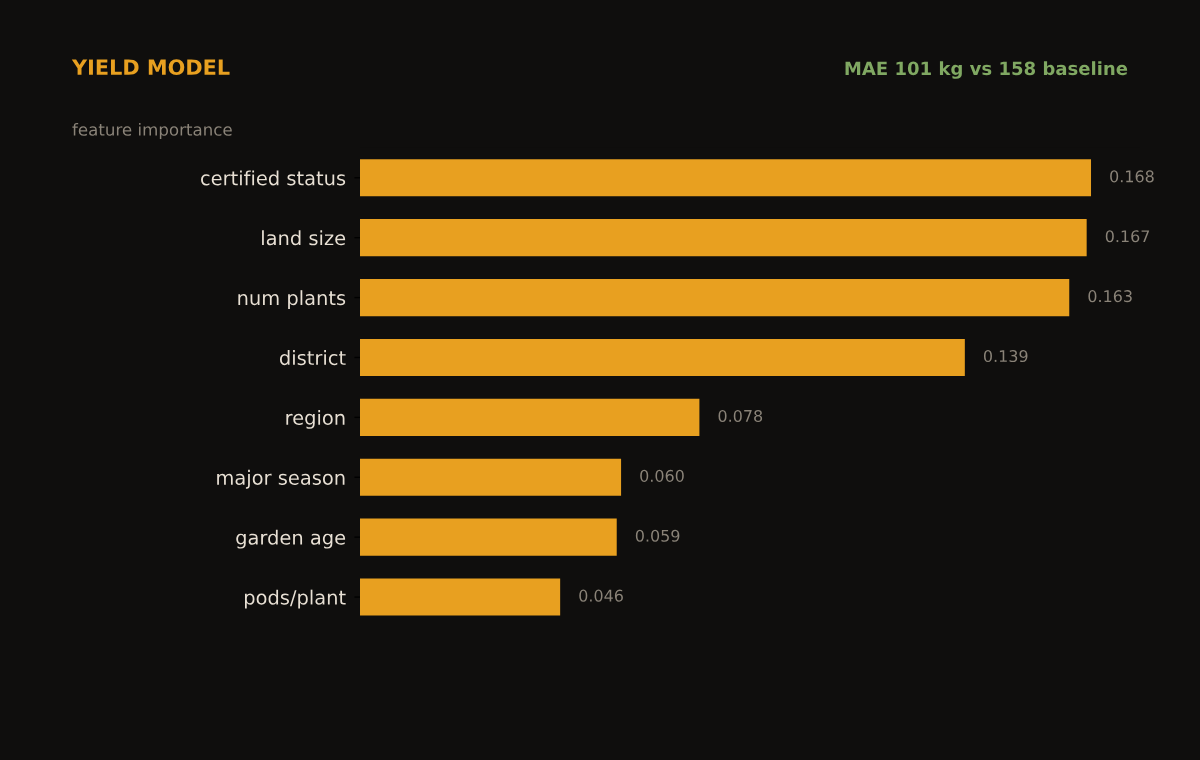 The image size is (1200, 760). I want to click on data-label: 0.059, so click(657, 535).